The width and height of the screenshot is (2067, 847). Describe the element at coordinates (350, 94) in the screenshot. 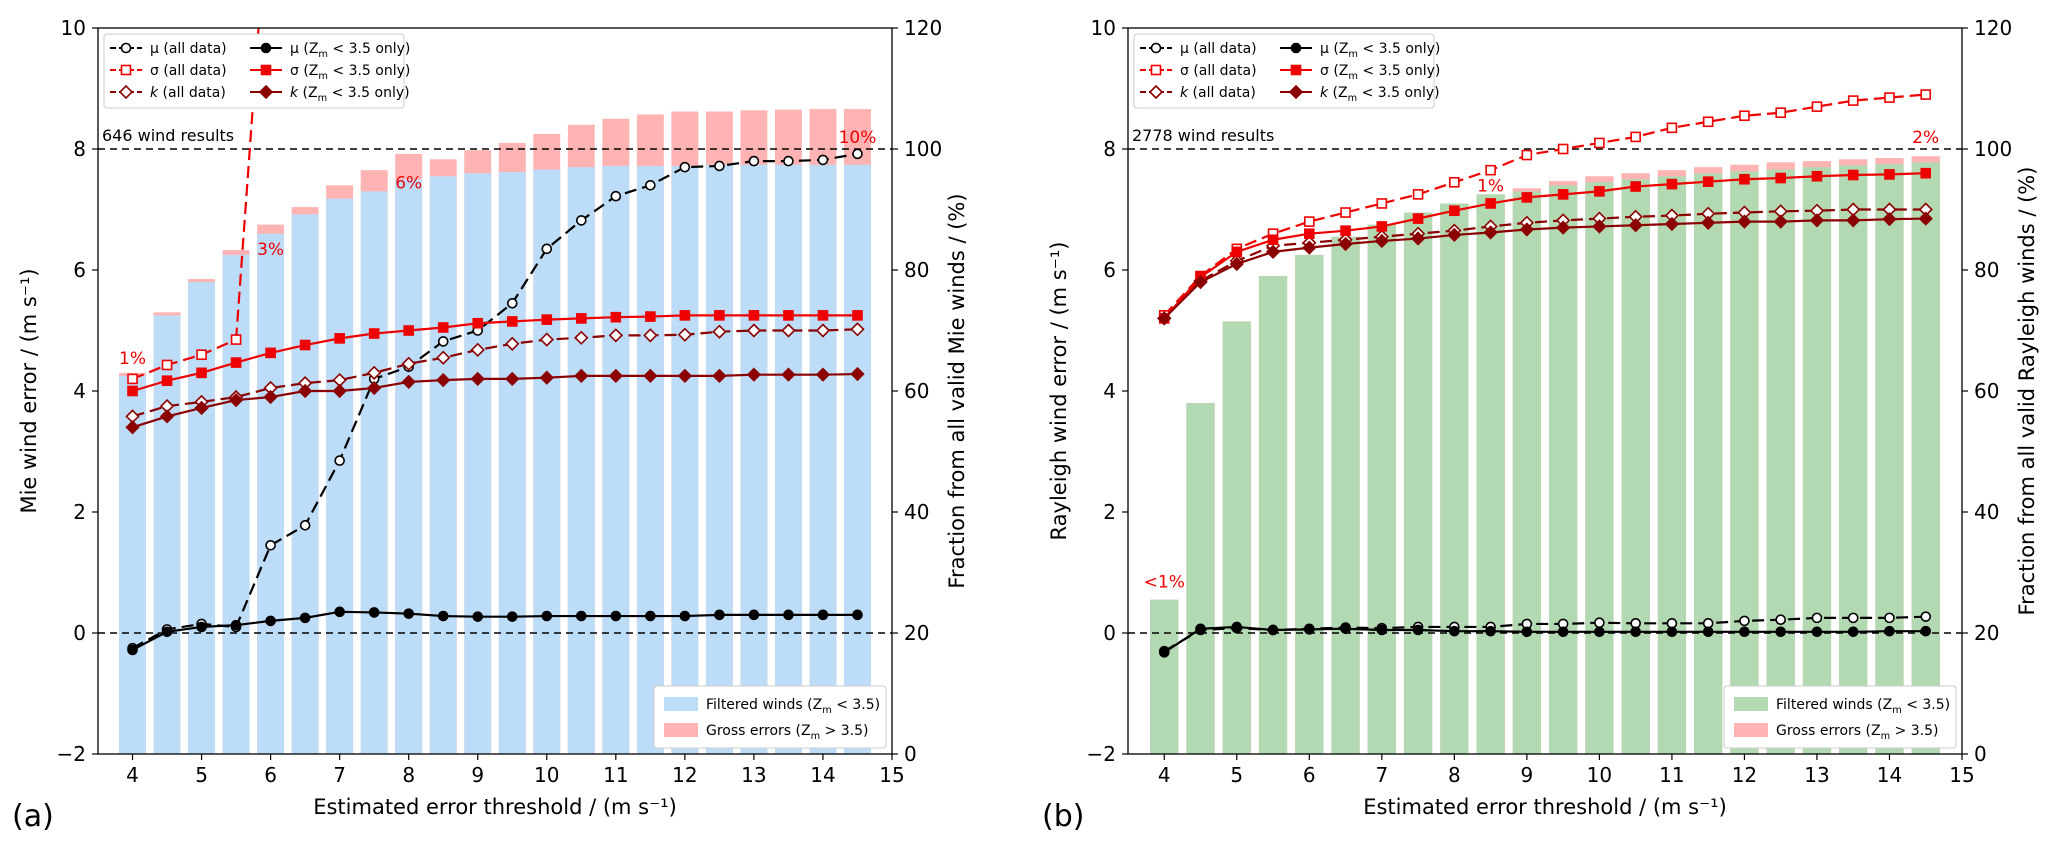

I see `legend-label-k-zm-only: k (Zm​ < 3.5 only)` at that location.